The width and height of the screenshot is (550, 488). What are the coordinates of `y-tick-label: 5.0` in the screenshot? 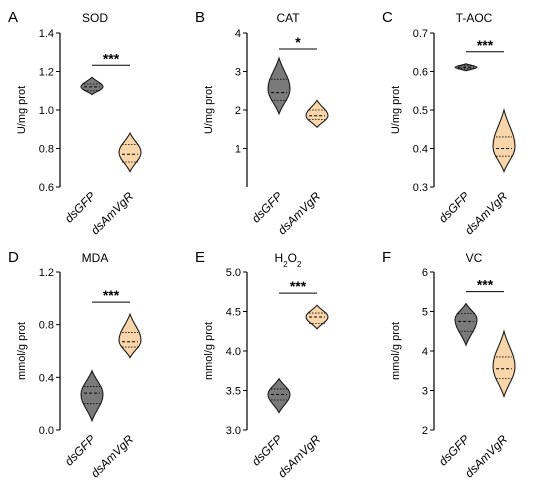 It's located at (233, 273).